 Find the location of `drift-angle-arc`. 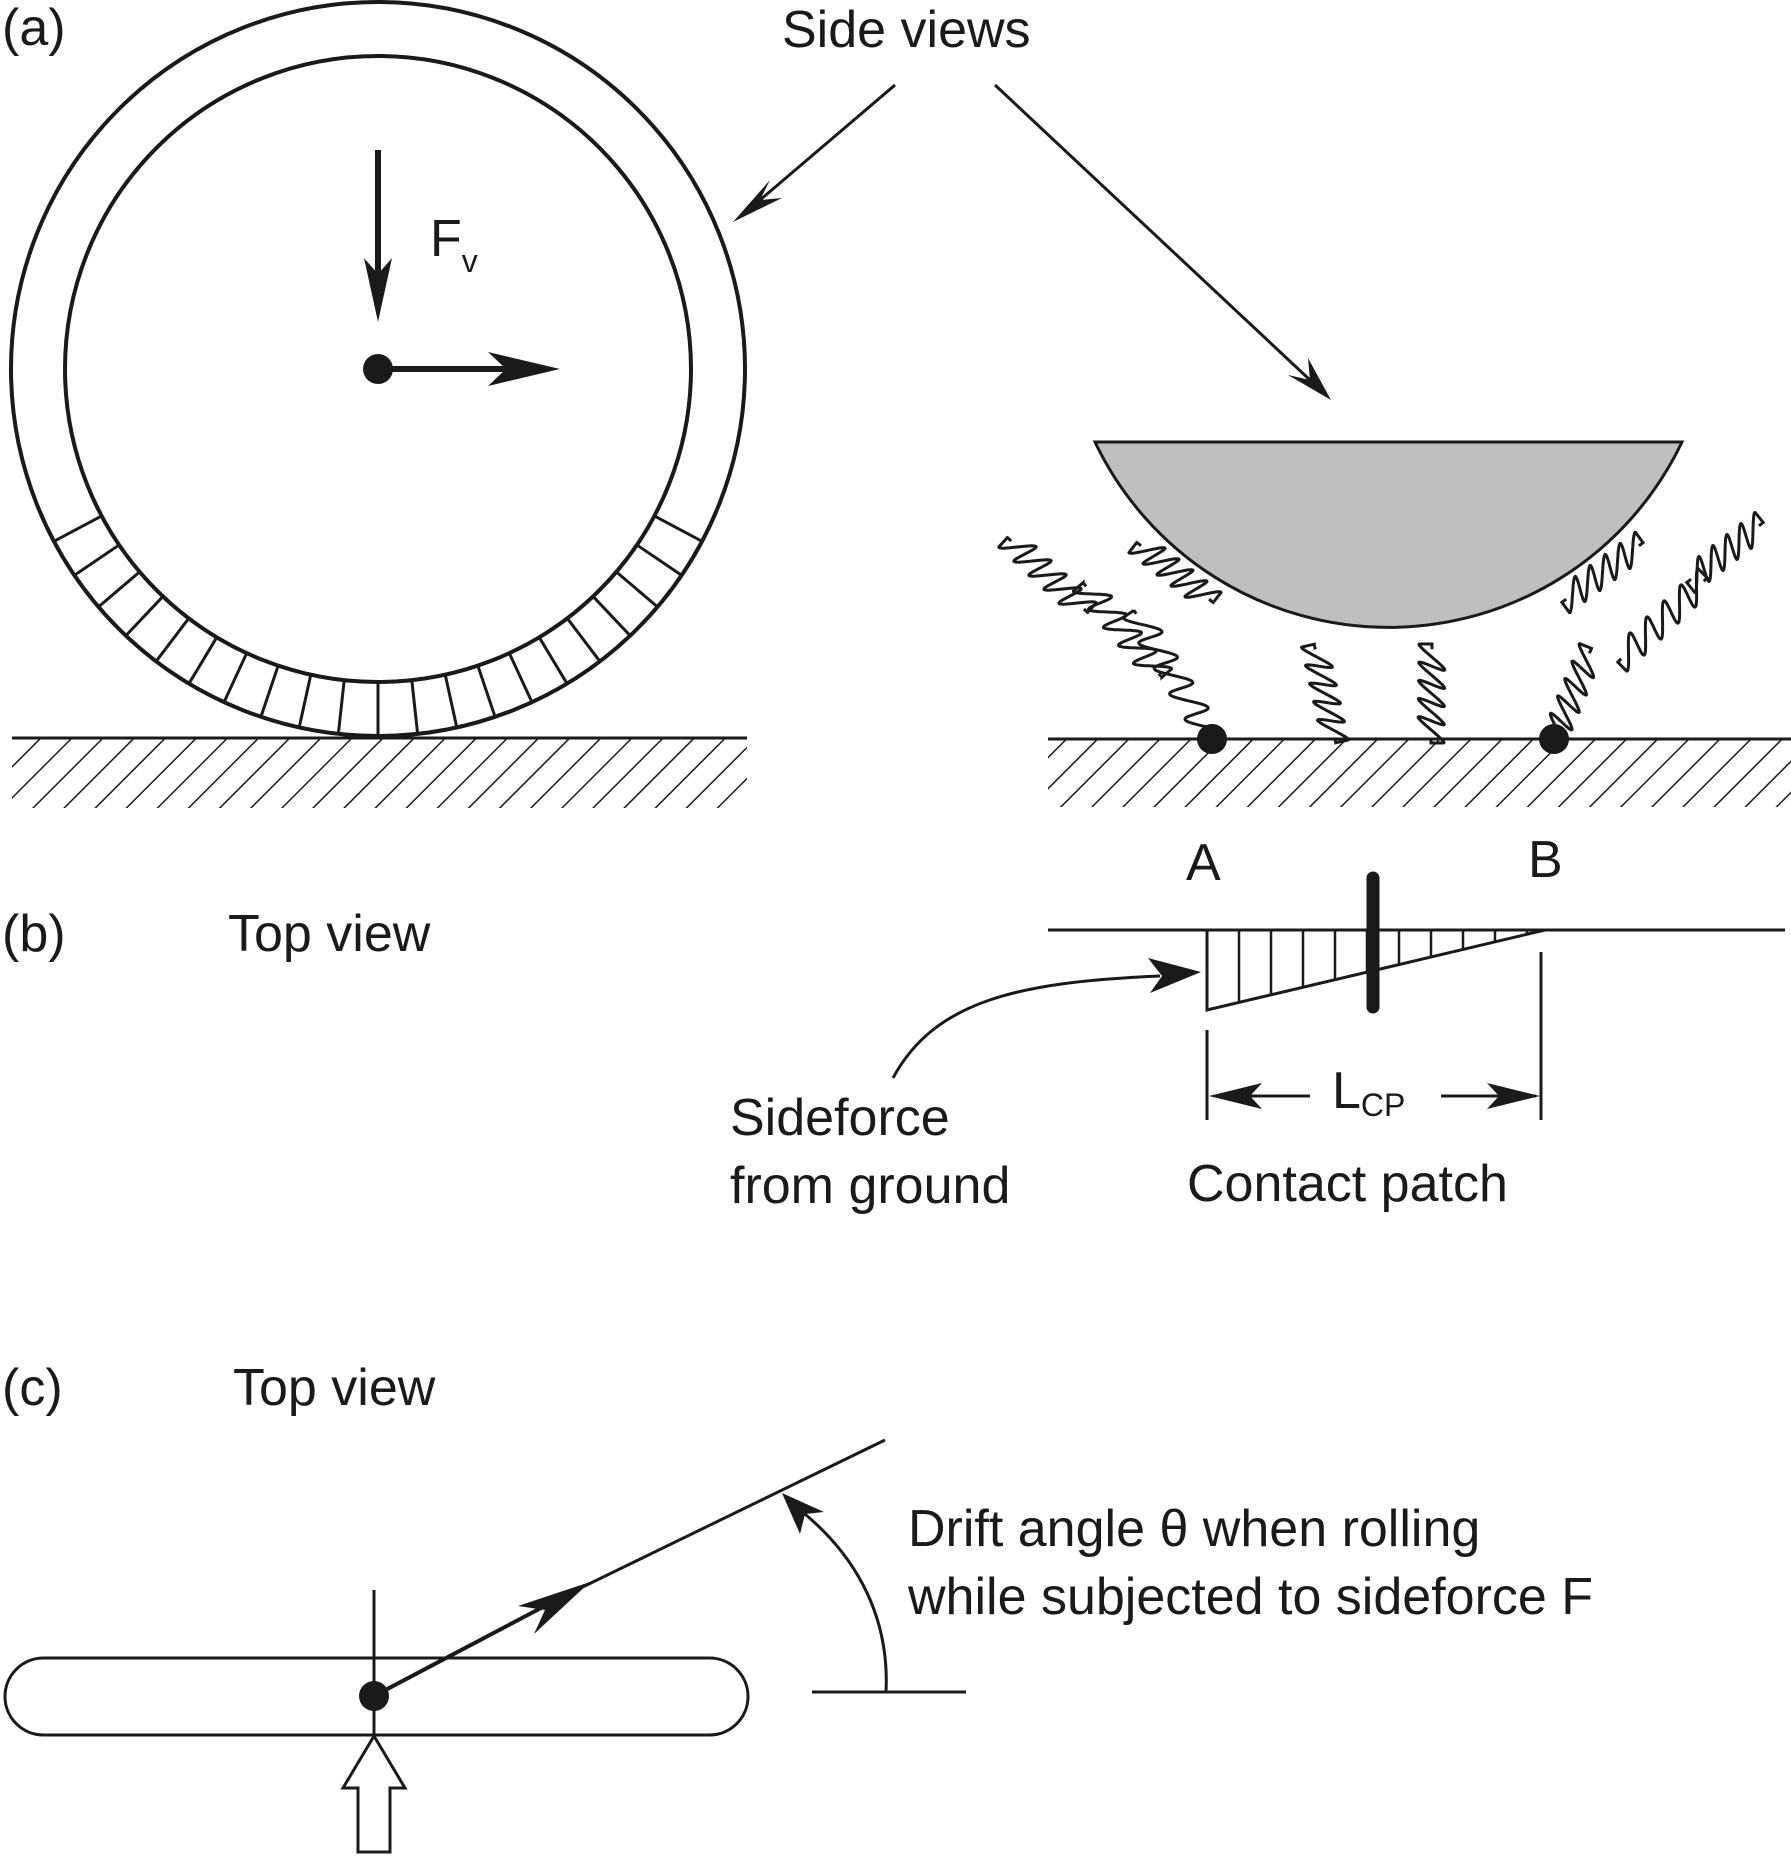

drift-angle-arc is located at coordinates (874, 1593).